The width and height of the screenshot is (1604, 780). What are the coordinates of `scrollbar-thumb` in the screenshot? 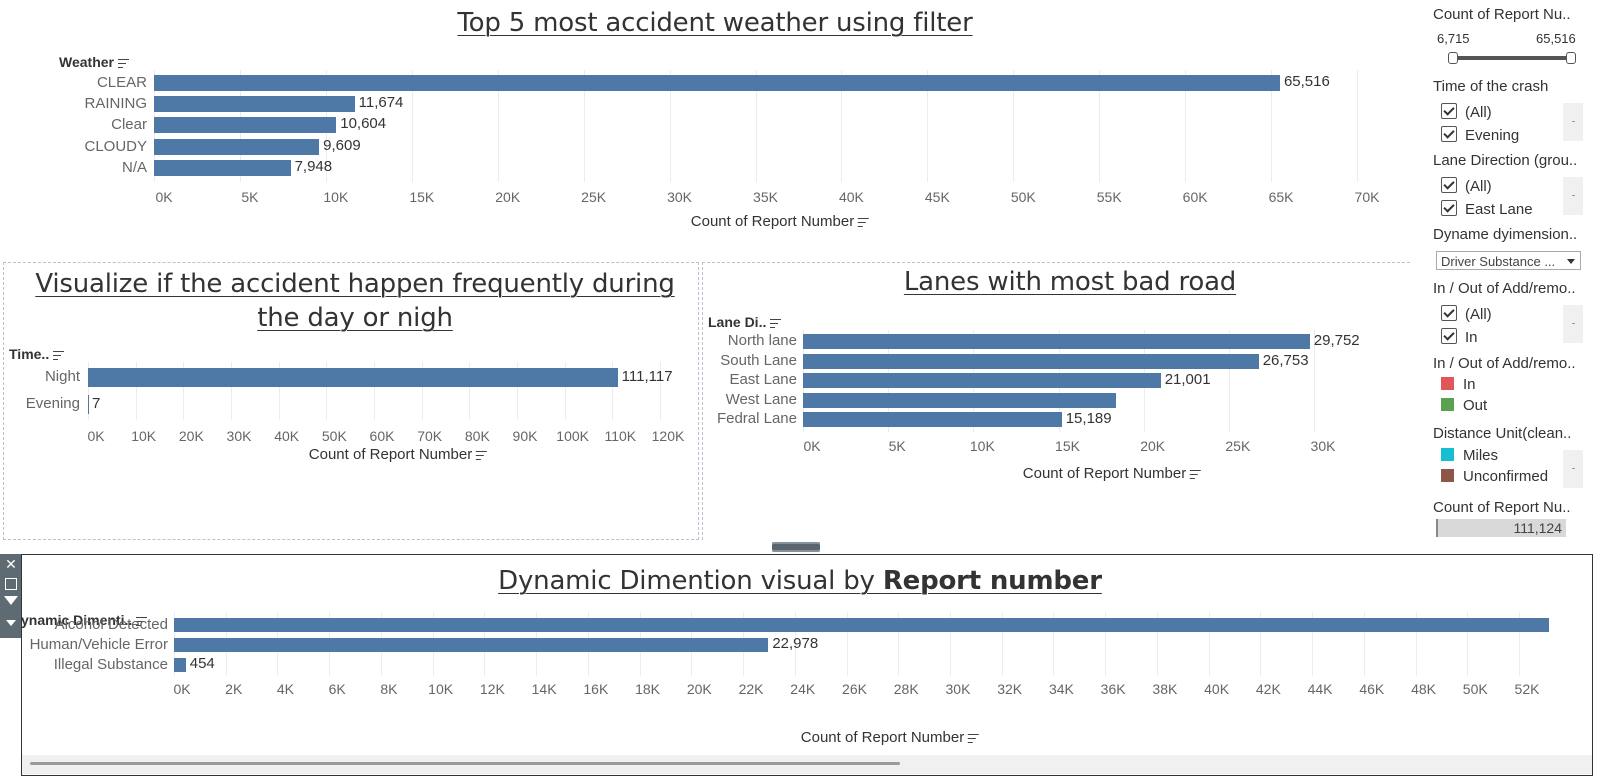 It's located at (465, 763).